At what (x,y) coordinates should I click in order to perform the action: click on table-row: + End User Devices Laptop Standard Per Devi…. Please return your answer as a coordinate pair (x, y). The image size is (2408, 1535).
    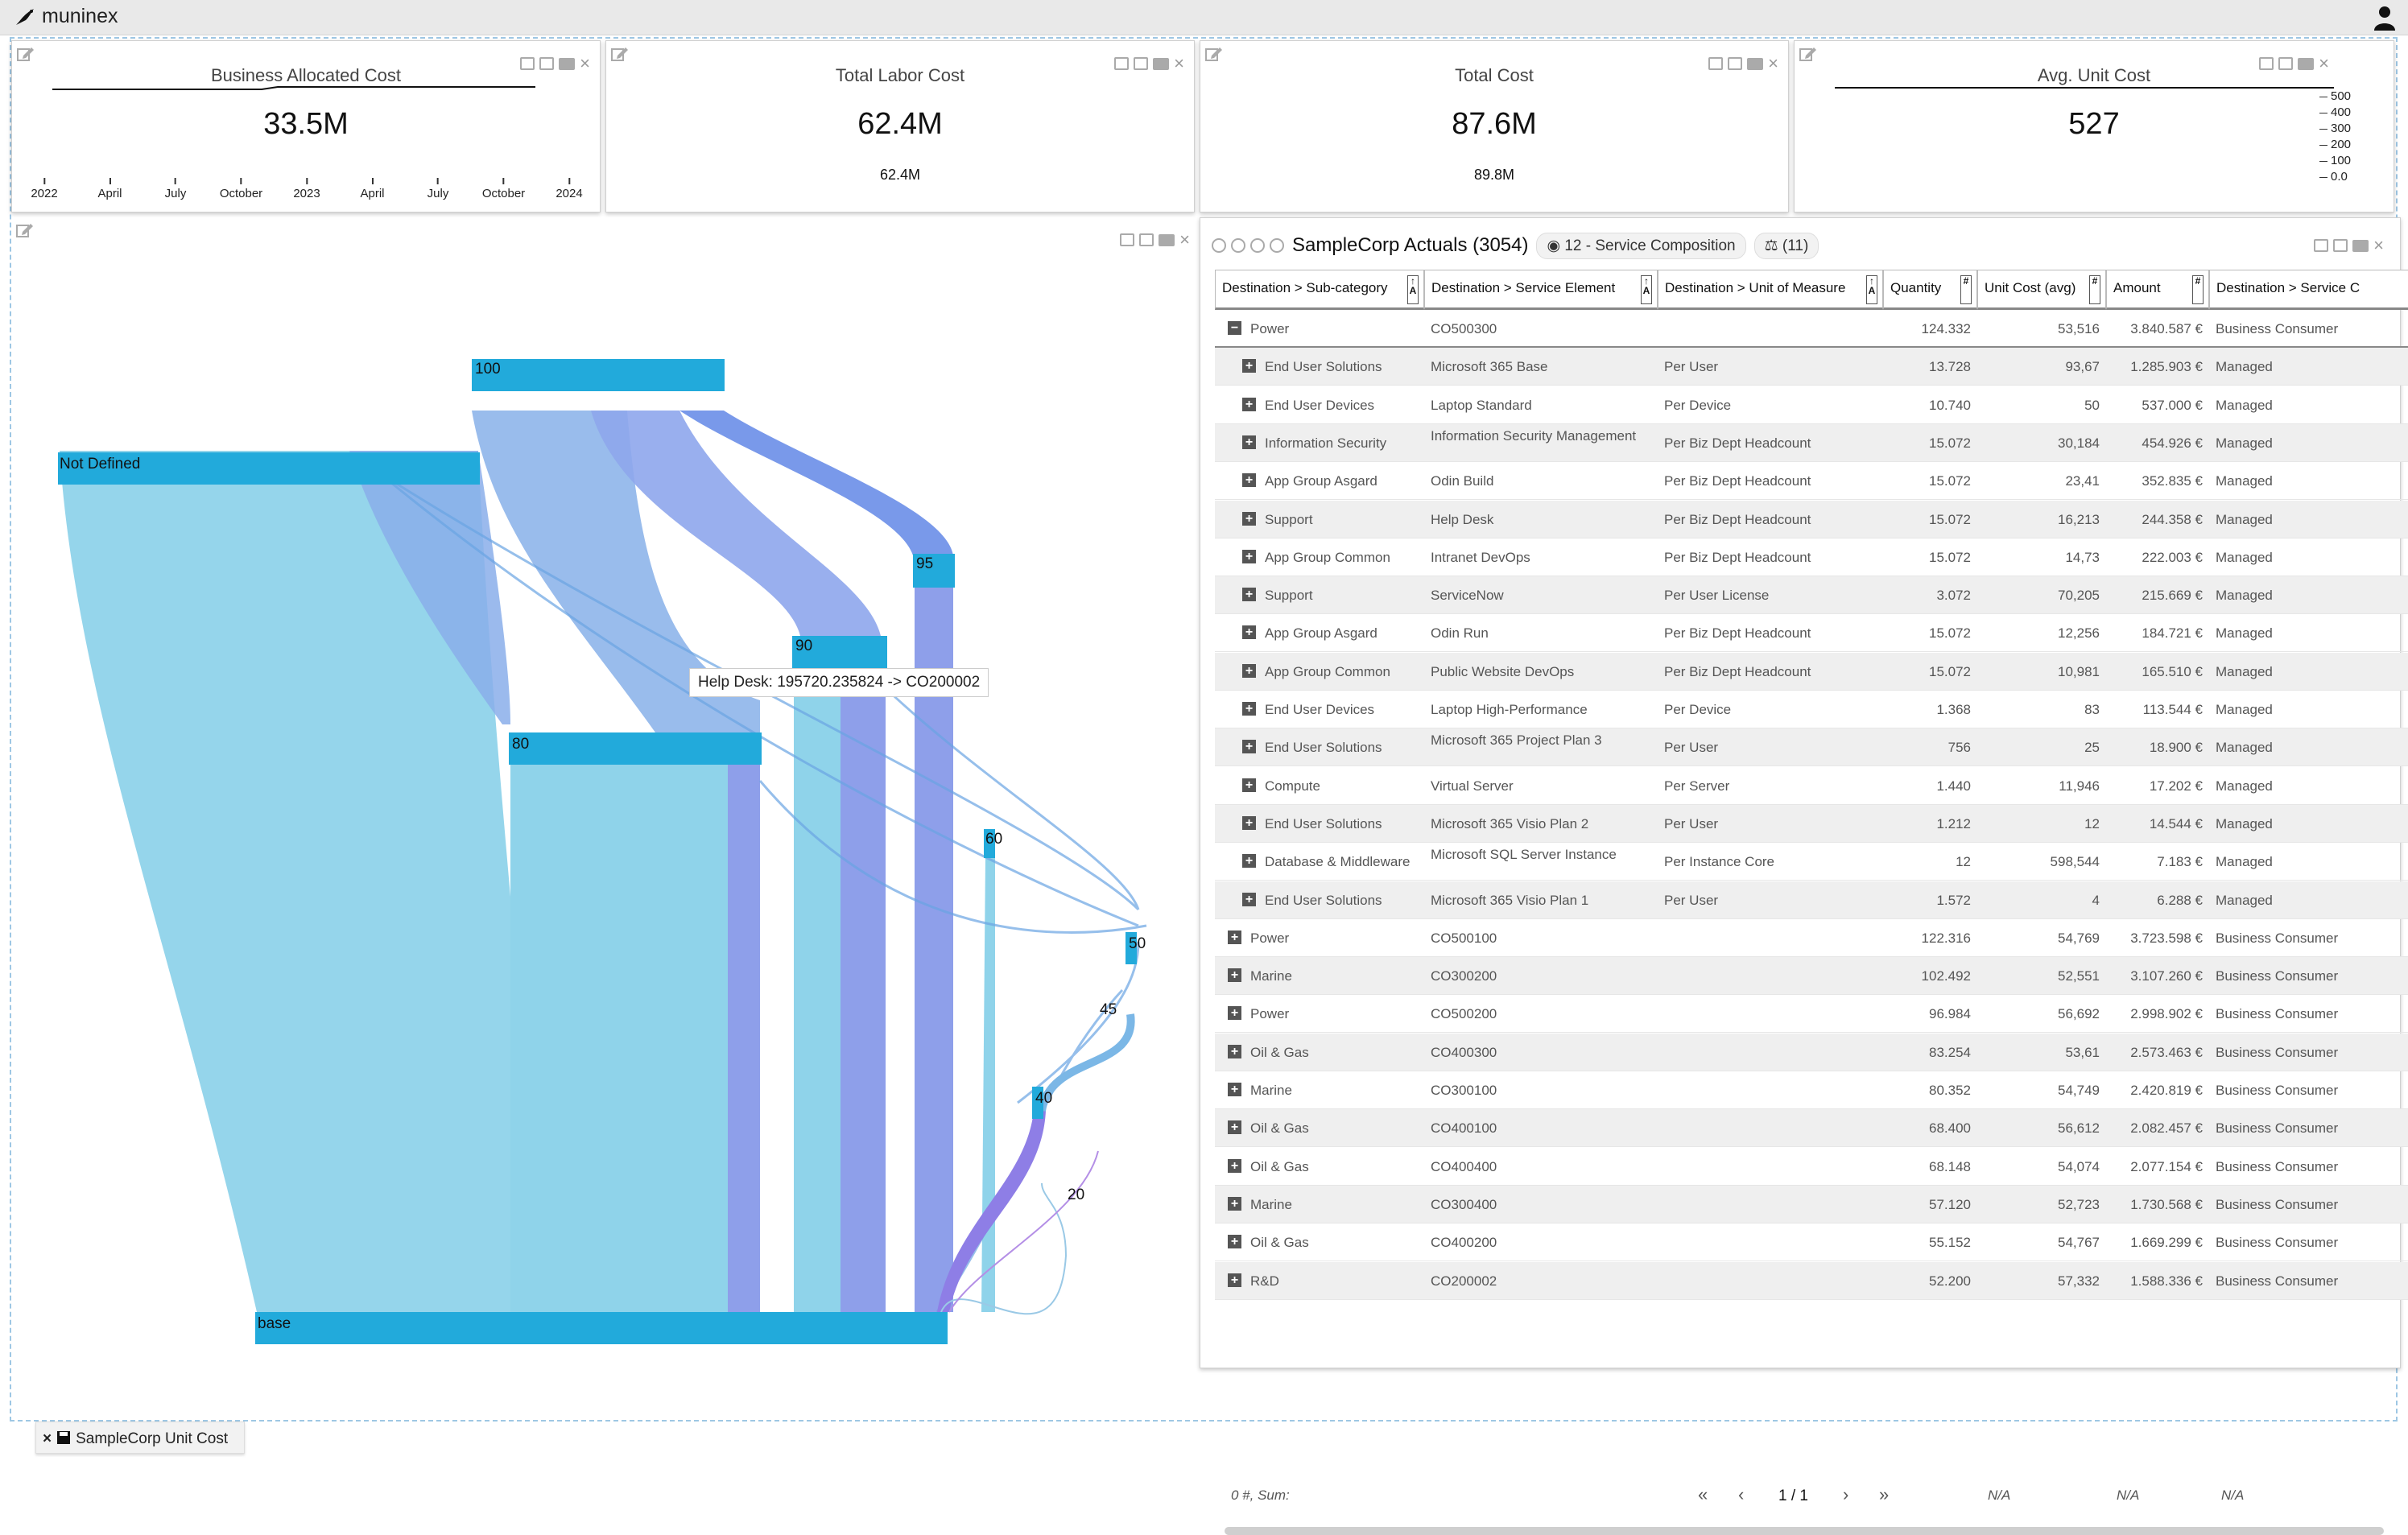
    Looking at the image, I should click on (1811, 405).